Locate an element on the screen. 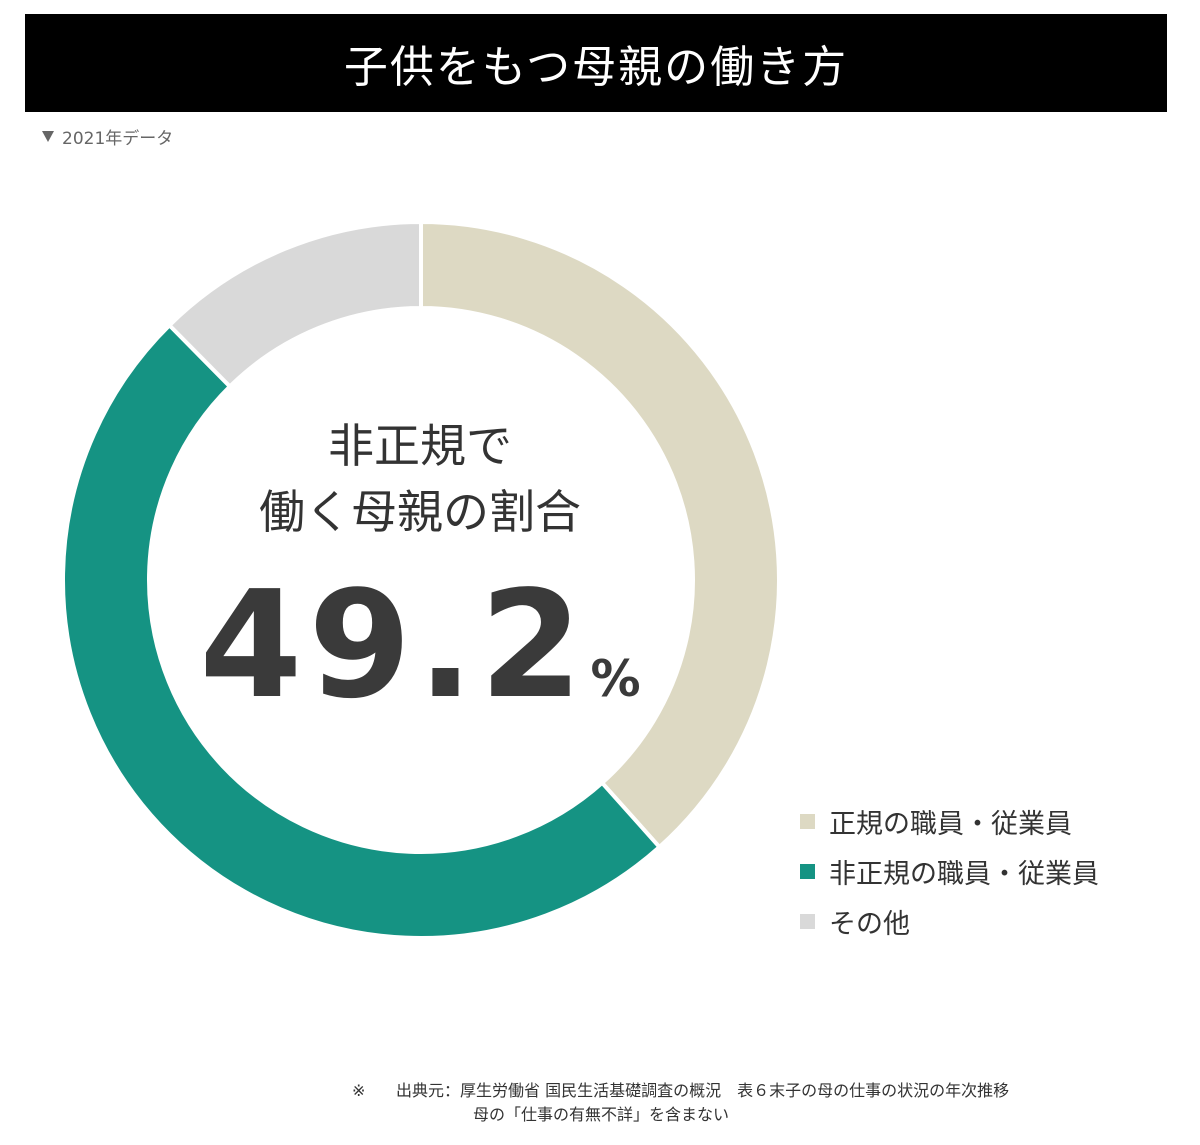 This screenshot has width=1200, height=1145. legend: 正規の職員・従業員 非正規の職員・従業員 その他 is located at coordinates (949, 871).